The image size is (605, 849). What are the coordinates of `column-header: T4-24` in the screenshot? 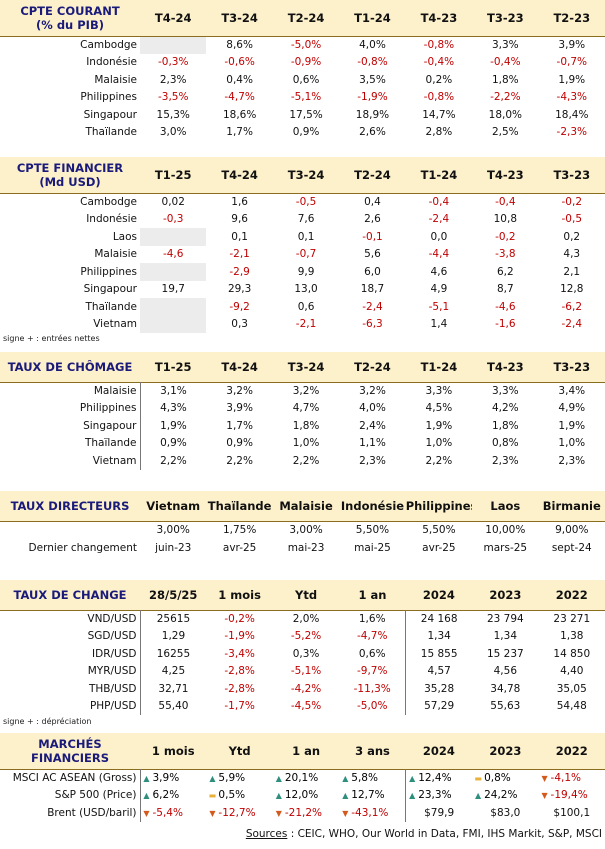 It's located at (173, 18).